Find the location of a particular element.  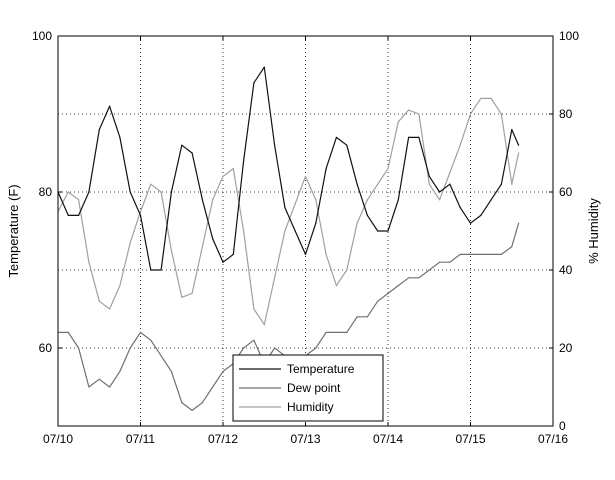

y-axis-left: 60 80 100 is located at coordinates (47, 192).